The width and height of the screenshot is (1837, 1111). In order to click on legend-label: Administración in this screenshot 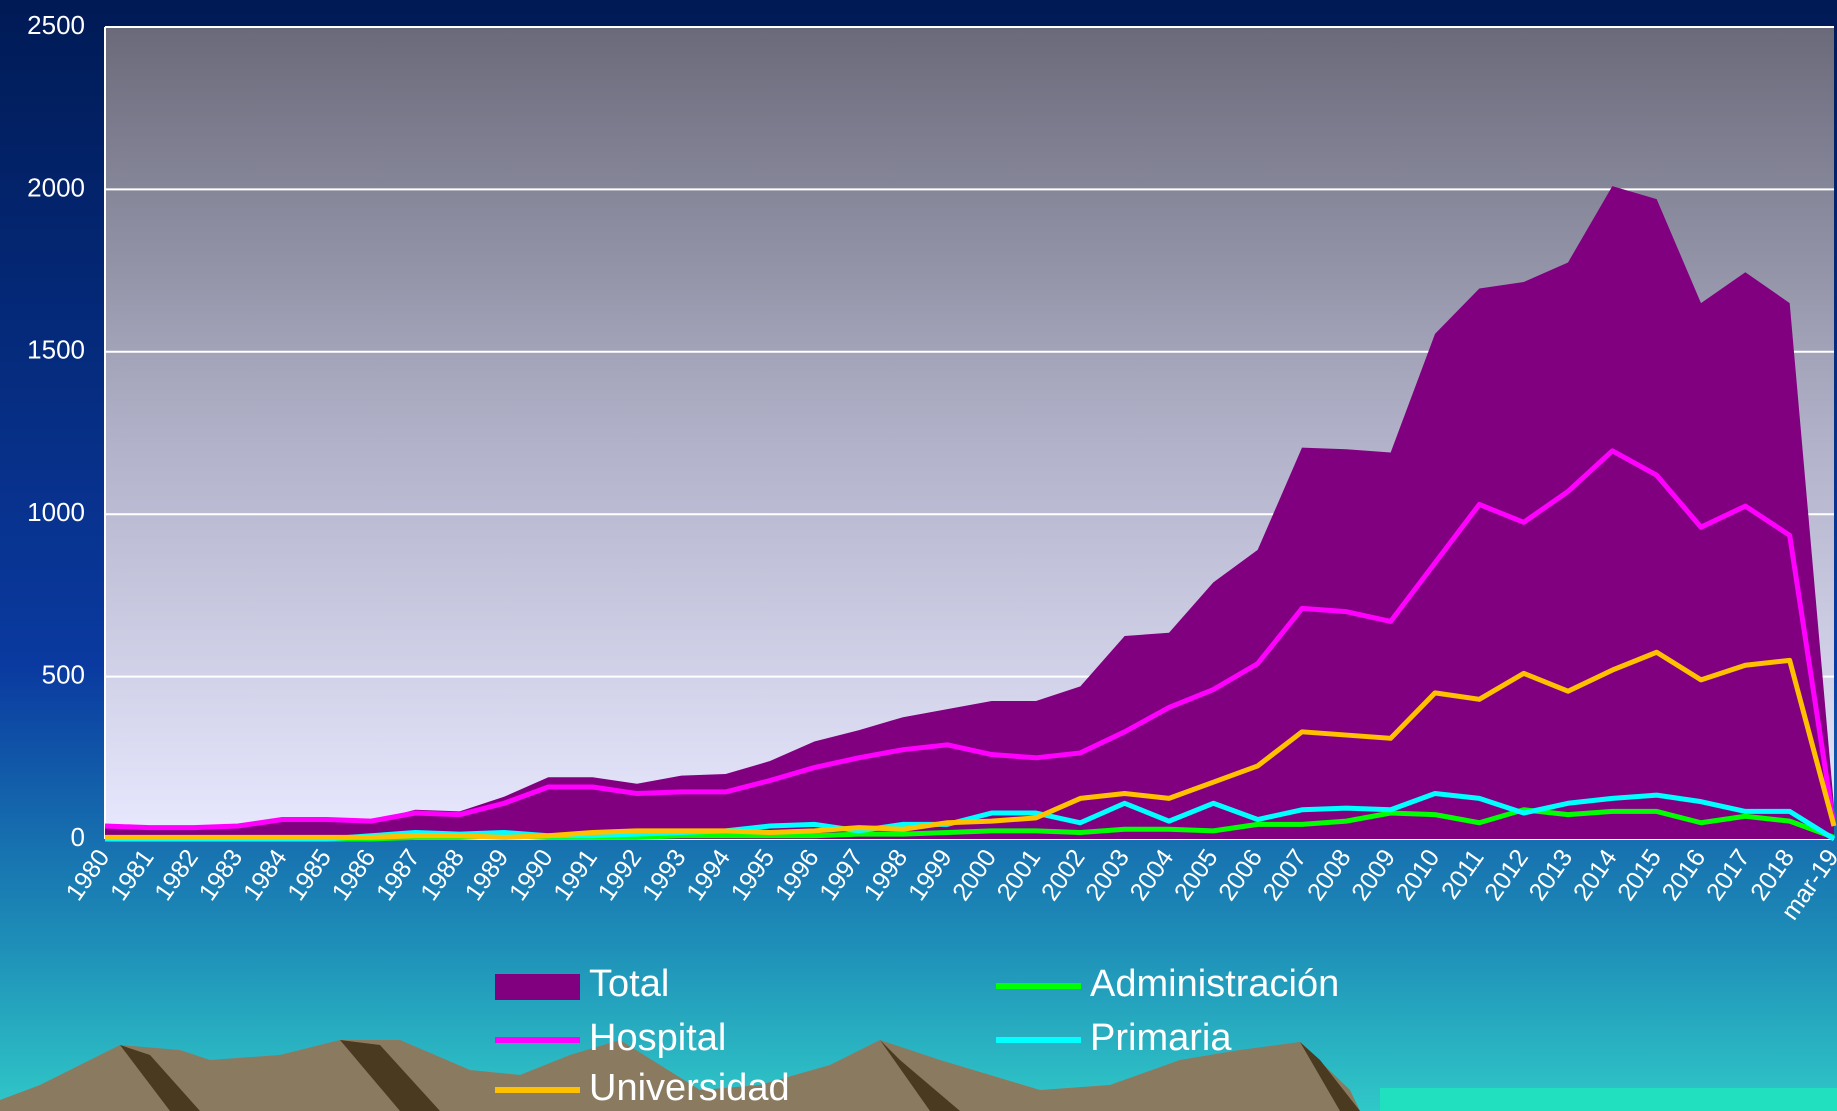, I will do `click(1214, 984)`.